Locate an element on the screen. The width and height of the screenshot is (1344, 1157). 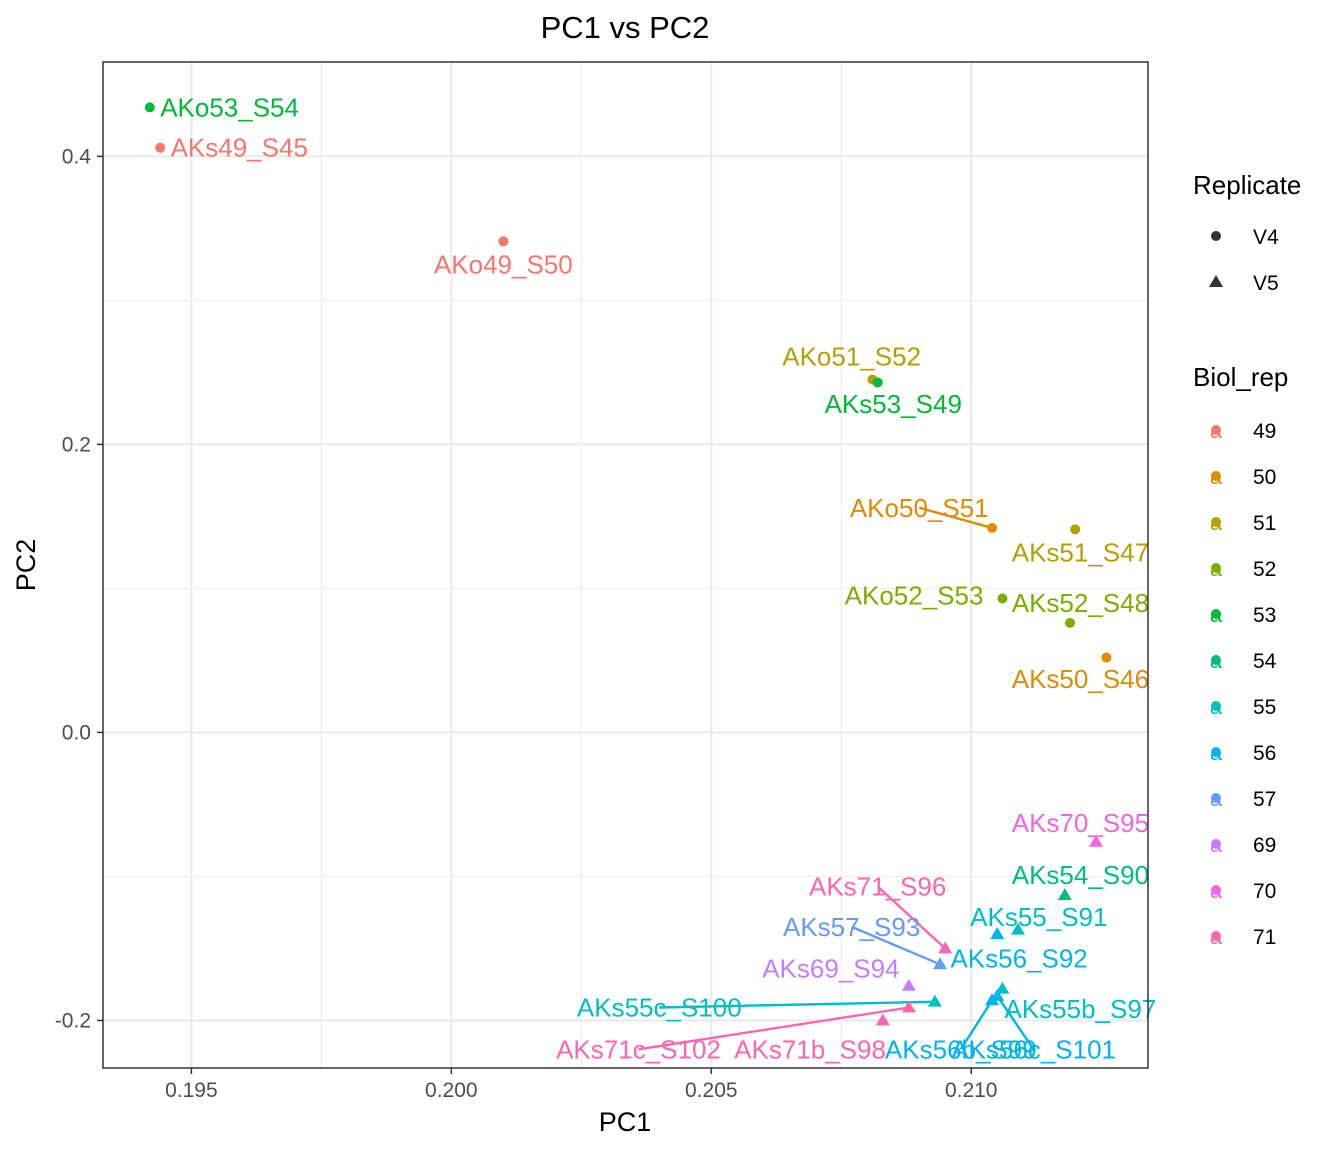
legend-label: 50 is located at coordinates (1264, 477).